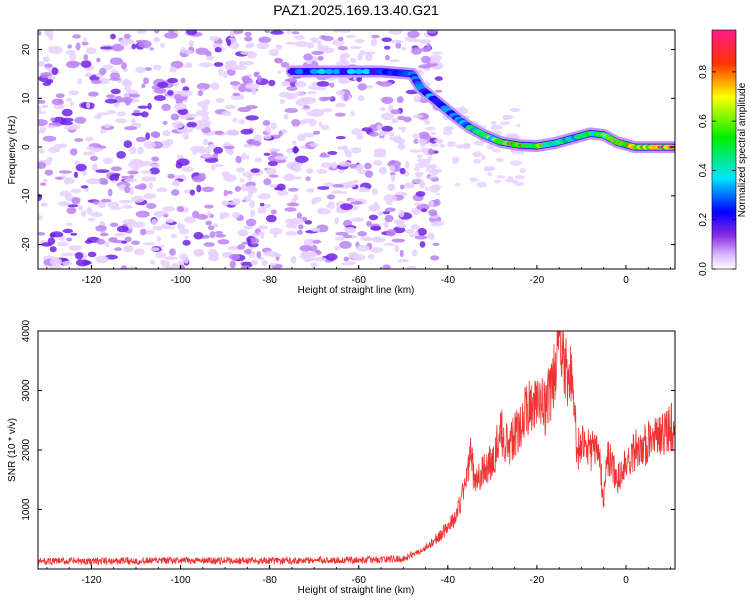 This screenshot has width=750, height=600. Describe the element at coordinates (359, 280) in the screenshot. I see `x-tick-label: -60` at that location.